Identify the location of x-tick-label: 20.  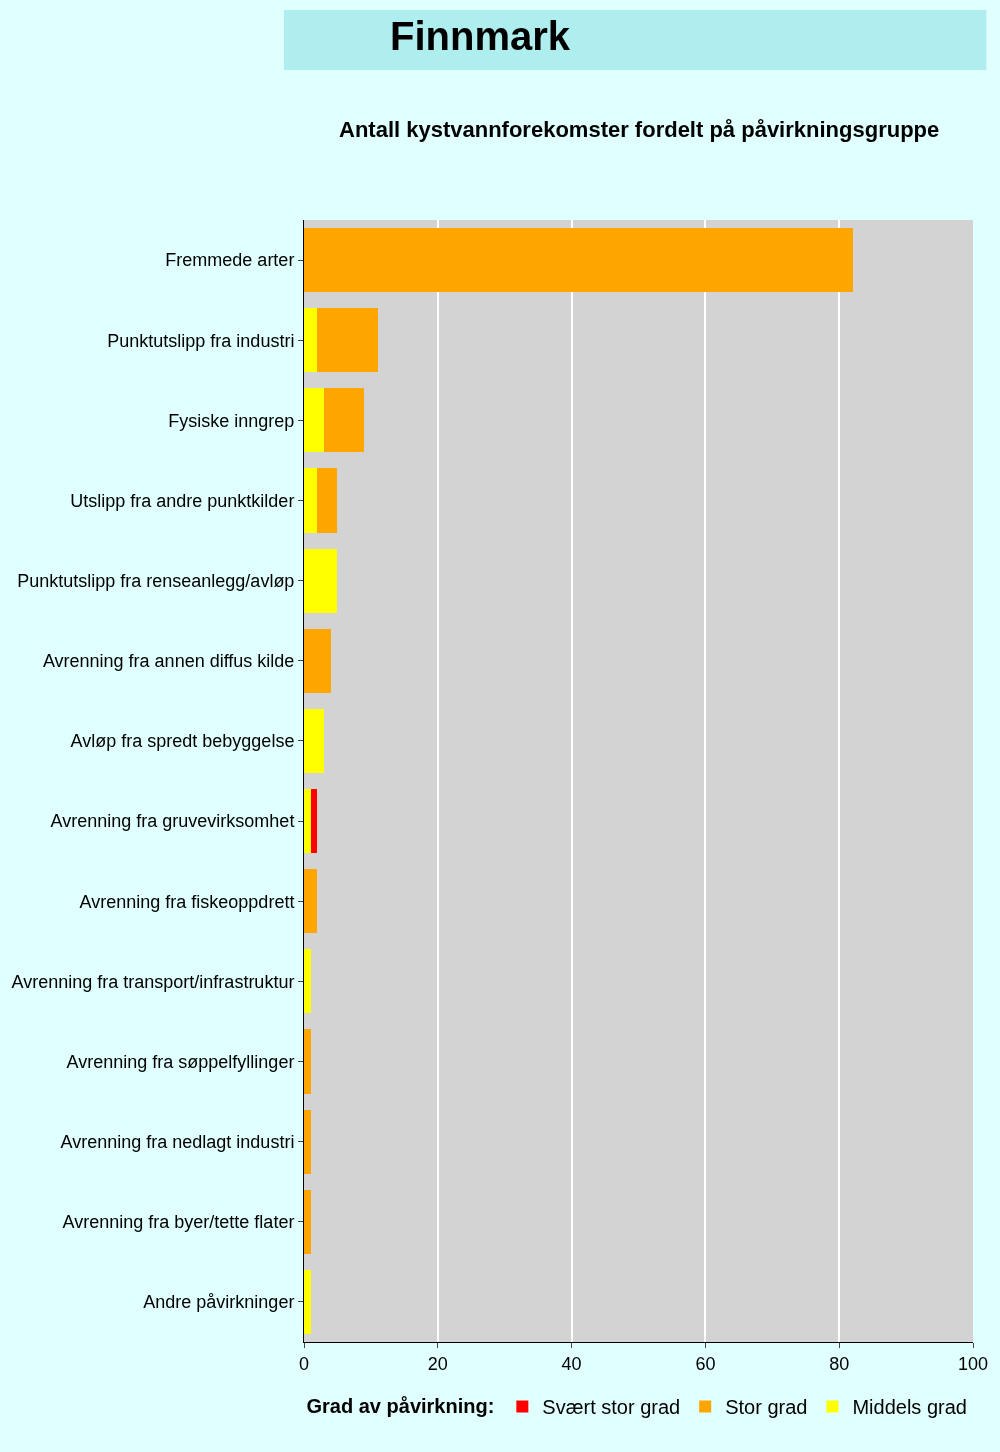
(437, 1363).